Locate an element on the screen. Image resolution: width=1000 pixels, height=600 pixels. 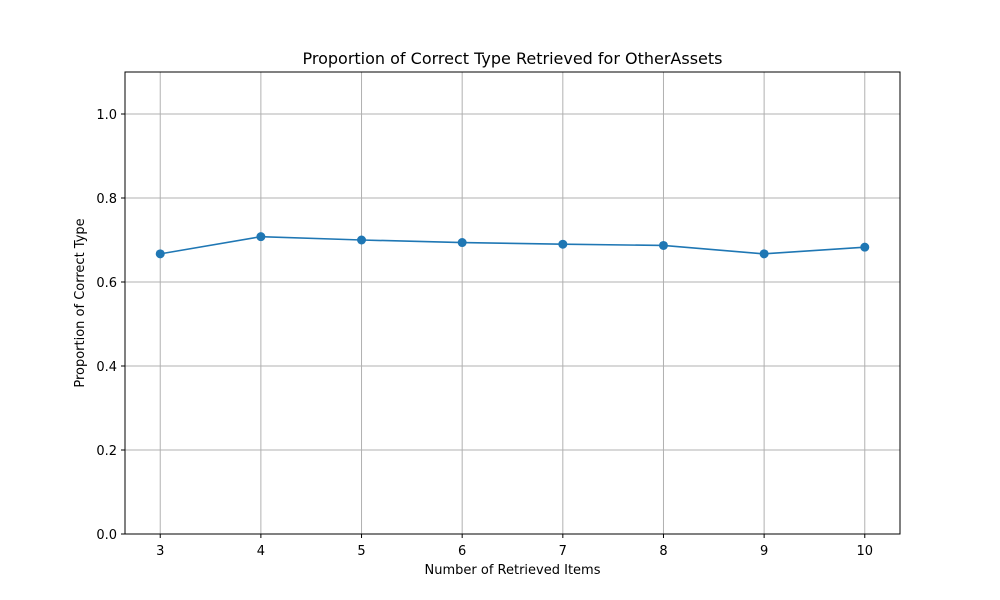
x-axis-label: Number of Retrieved Items is located at coordinates (513, 570).